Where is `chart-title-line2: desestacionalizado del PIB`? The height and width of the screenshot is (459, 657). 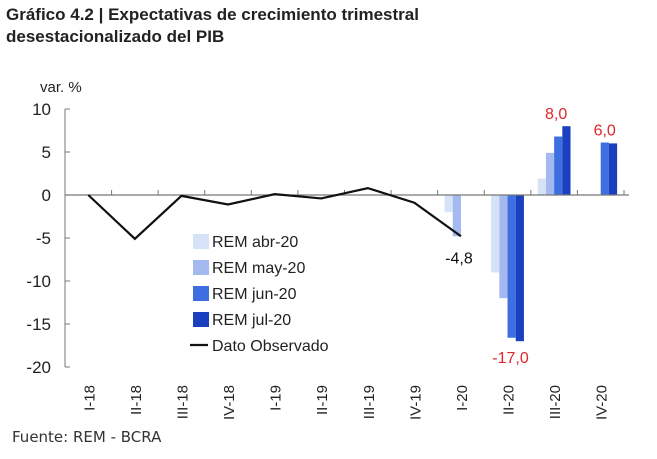
chart-title-line2: desestacionalizado del PIB is located at coordinates (115, 36).